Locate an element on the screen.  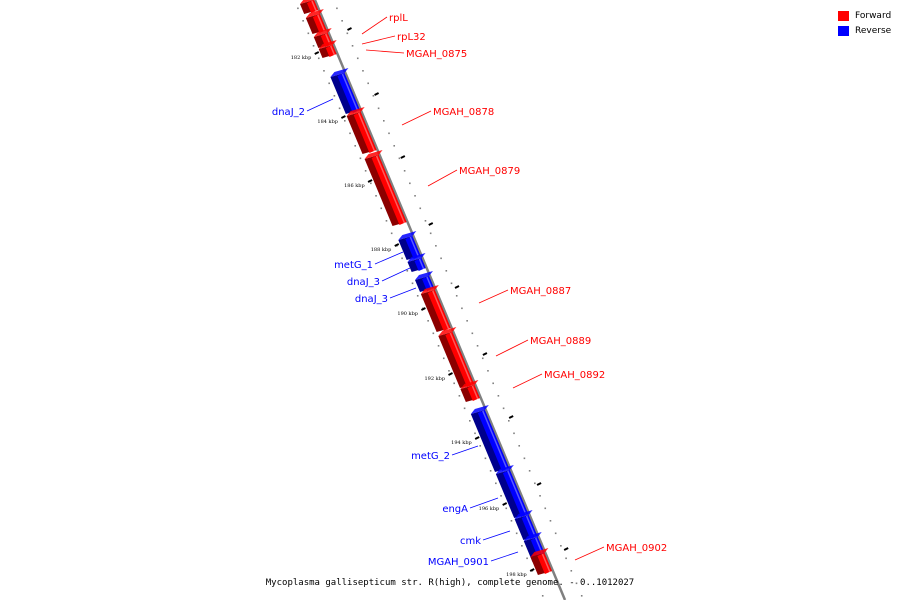
gene-label-dnaJ_2: dnaJ_2 is located at coordinates (288, 112).